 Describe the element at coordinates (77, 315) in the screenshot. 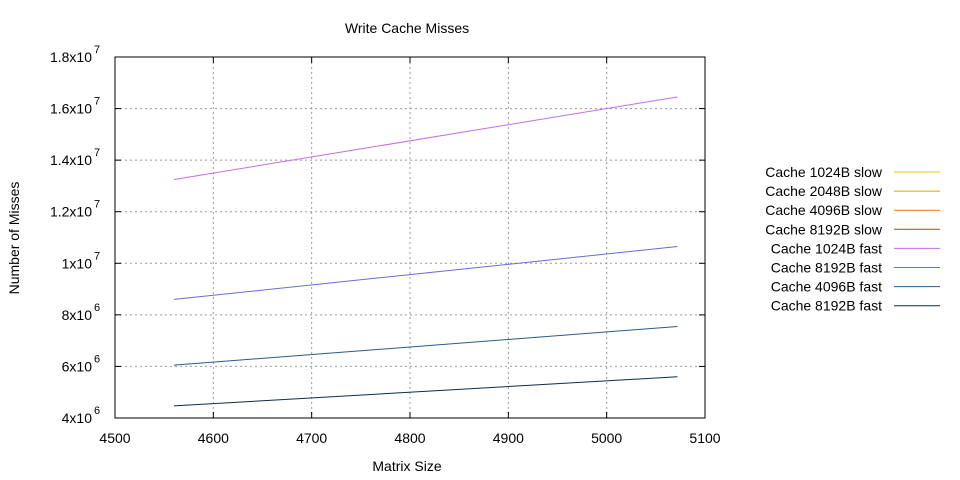

I see `y-tick-label: 8x10` at that location.